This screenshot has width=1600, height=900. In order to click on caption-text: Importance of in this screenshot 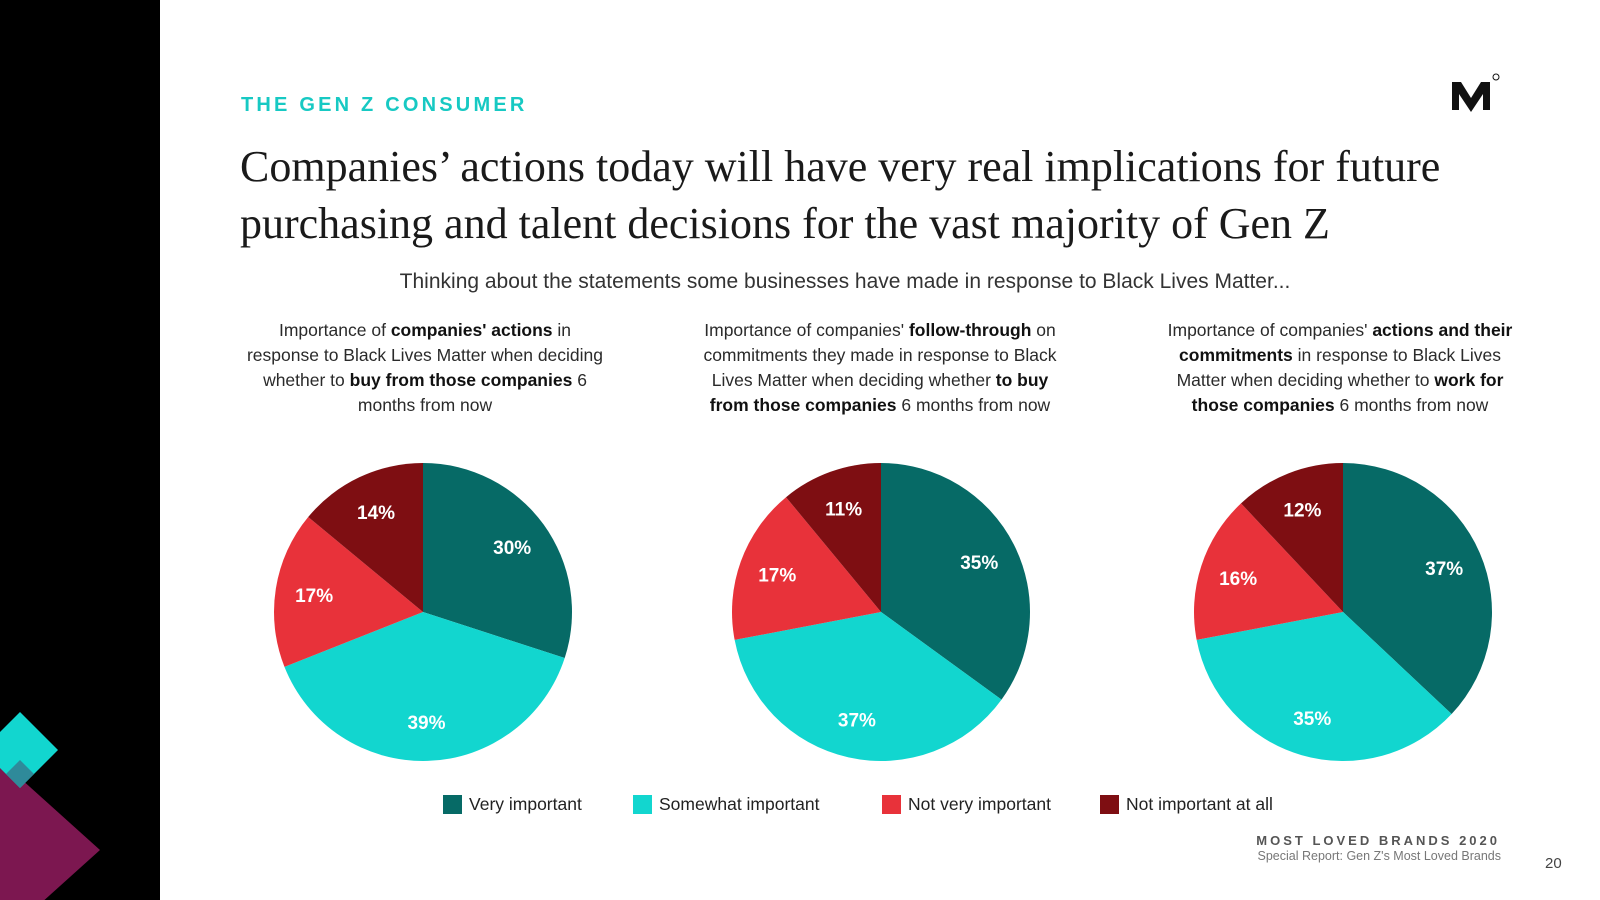, I will do `click(334, 330)`.